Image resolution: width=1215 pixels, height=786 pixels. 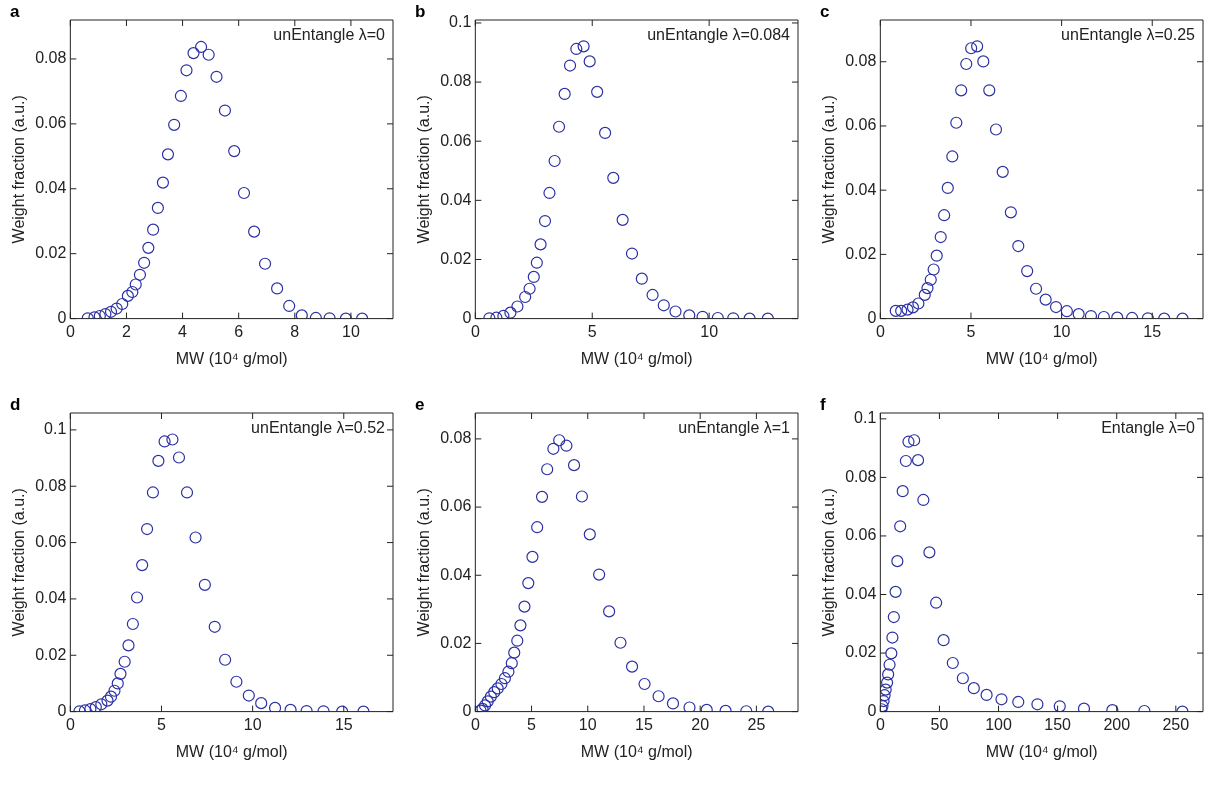 What do you see at coordinates (1117, 724) in the screenshot?
I see `x-tick-label: 200` at bounding box center [1117, 724].